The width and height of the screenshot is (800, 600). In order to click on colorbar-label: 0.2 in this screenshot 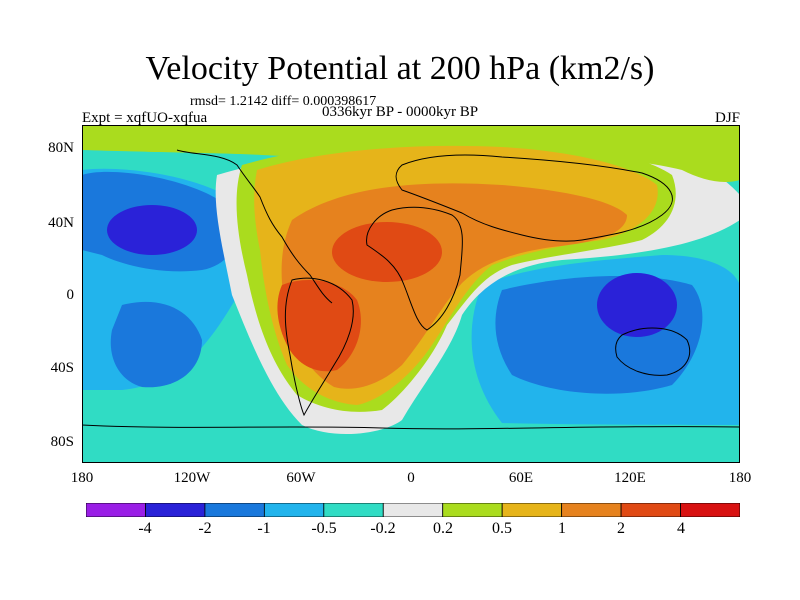, I will do `click(443, 528)`.